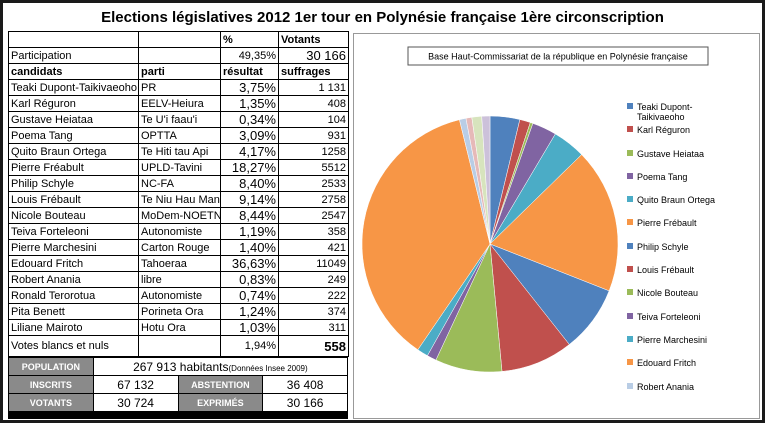 The height and width of the screenshot is (423, 765). What do you see at coordinates (178, 247) in the screenshot?
I see `table-row: Pierre Marchesini Carton Rouge 1,40% 421` at bounding box center [178, 247].